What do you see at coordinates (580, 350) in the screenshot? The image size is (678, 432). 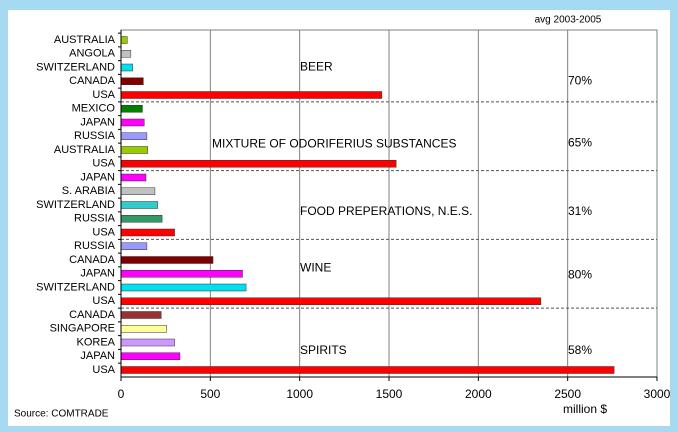 I see `group-share: 58%` at bounding box center [580, 350].